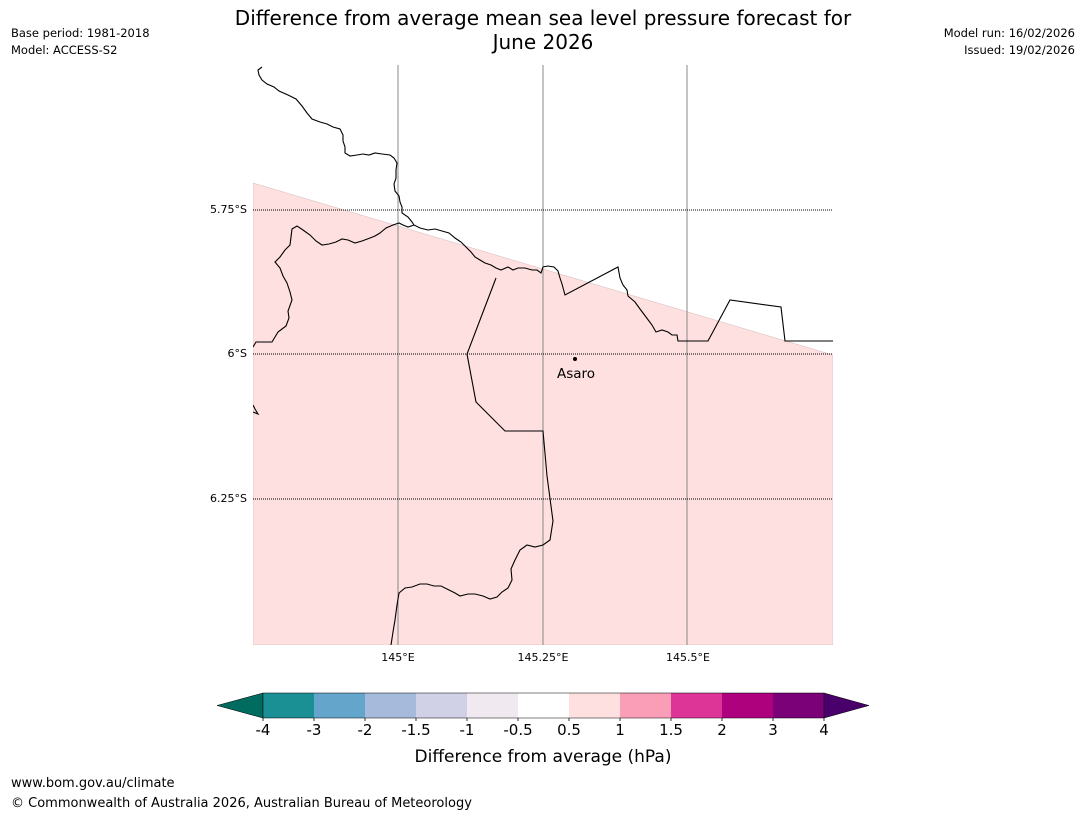 The width and height of the screenshot is (1085, 816). Describe the element at coordinates (543, 42) in the screenshot. I see `title-line-2: June 2026` at that location.